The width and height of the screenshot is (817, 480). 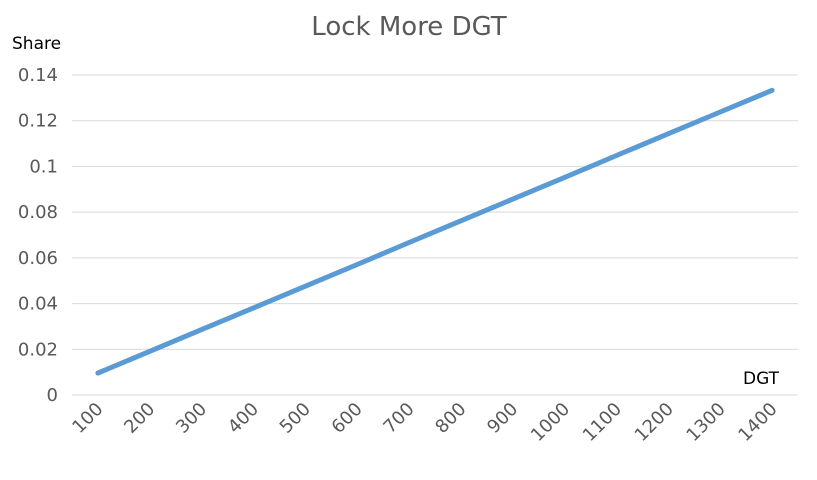 I want to click on x-tick-label: 800, so click(x=450, y=418).